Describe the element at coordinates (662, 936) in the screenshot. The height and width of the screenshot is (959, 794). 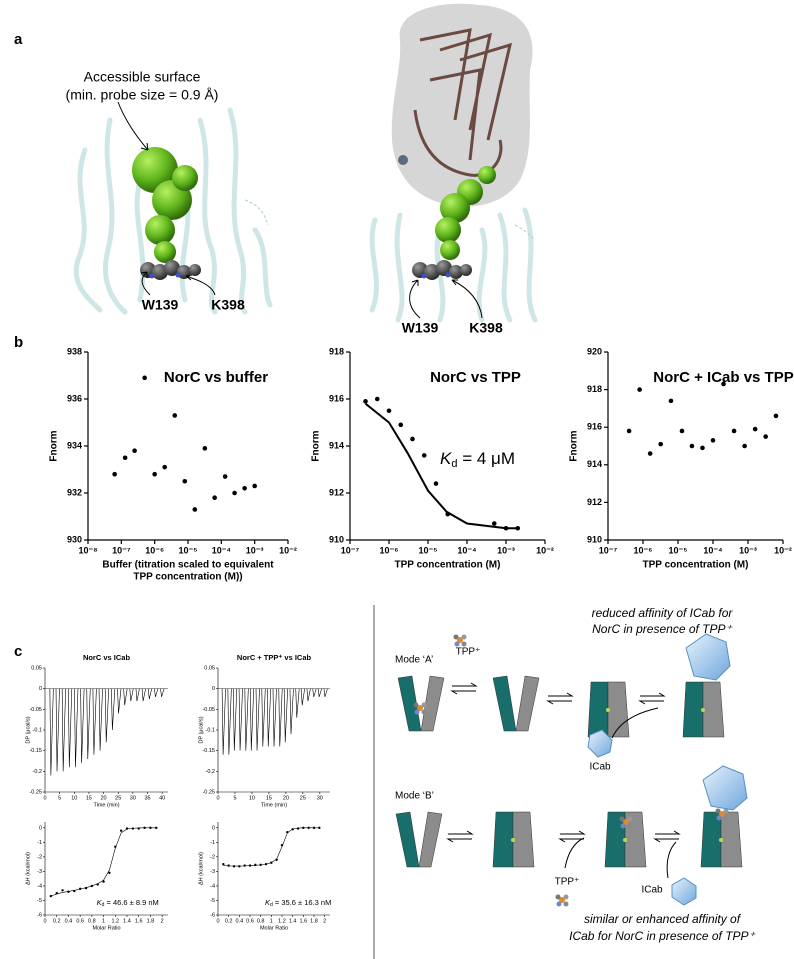
I see `mode-note: ICab for NorC in presence of TPP⁺` at that location.